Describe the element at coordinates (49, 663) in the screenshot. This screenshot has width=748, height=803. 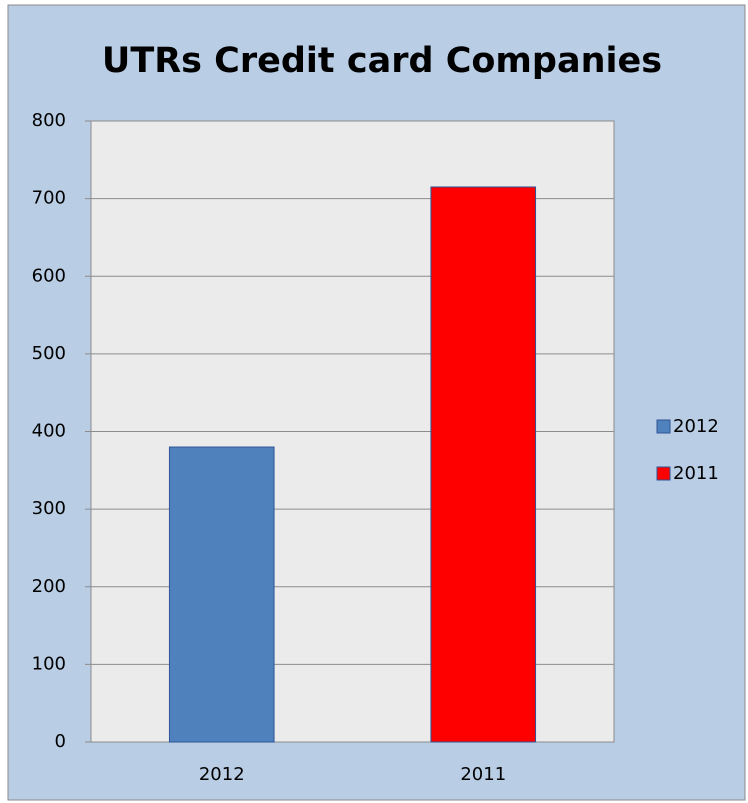
I see `y-tick-label: 100` at that location.